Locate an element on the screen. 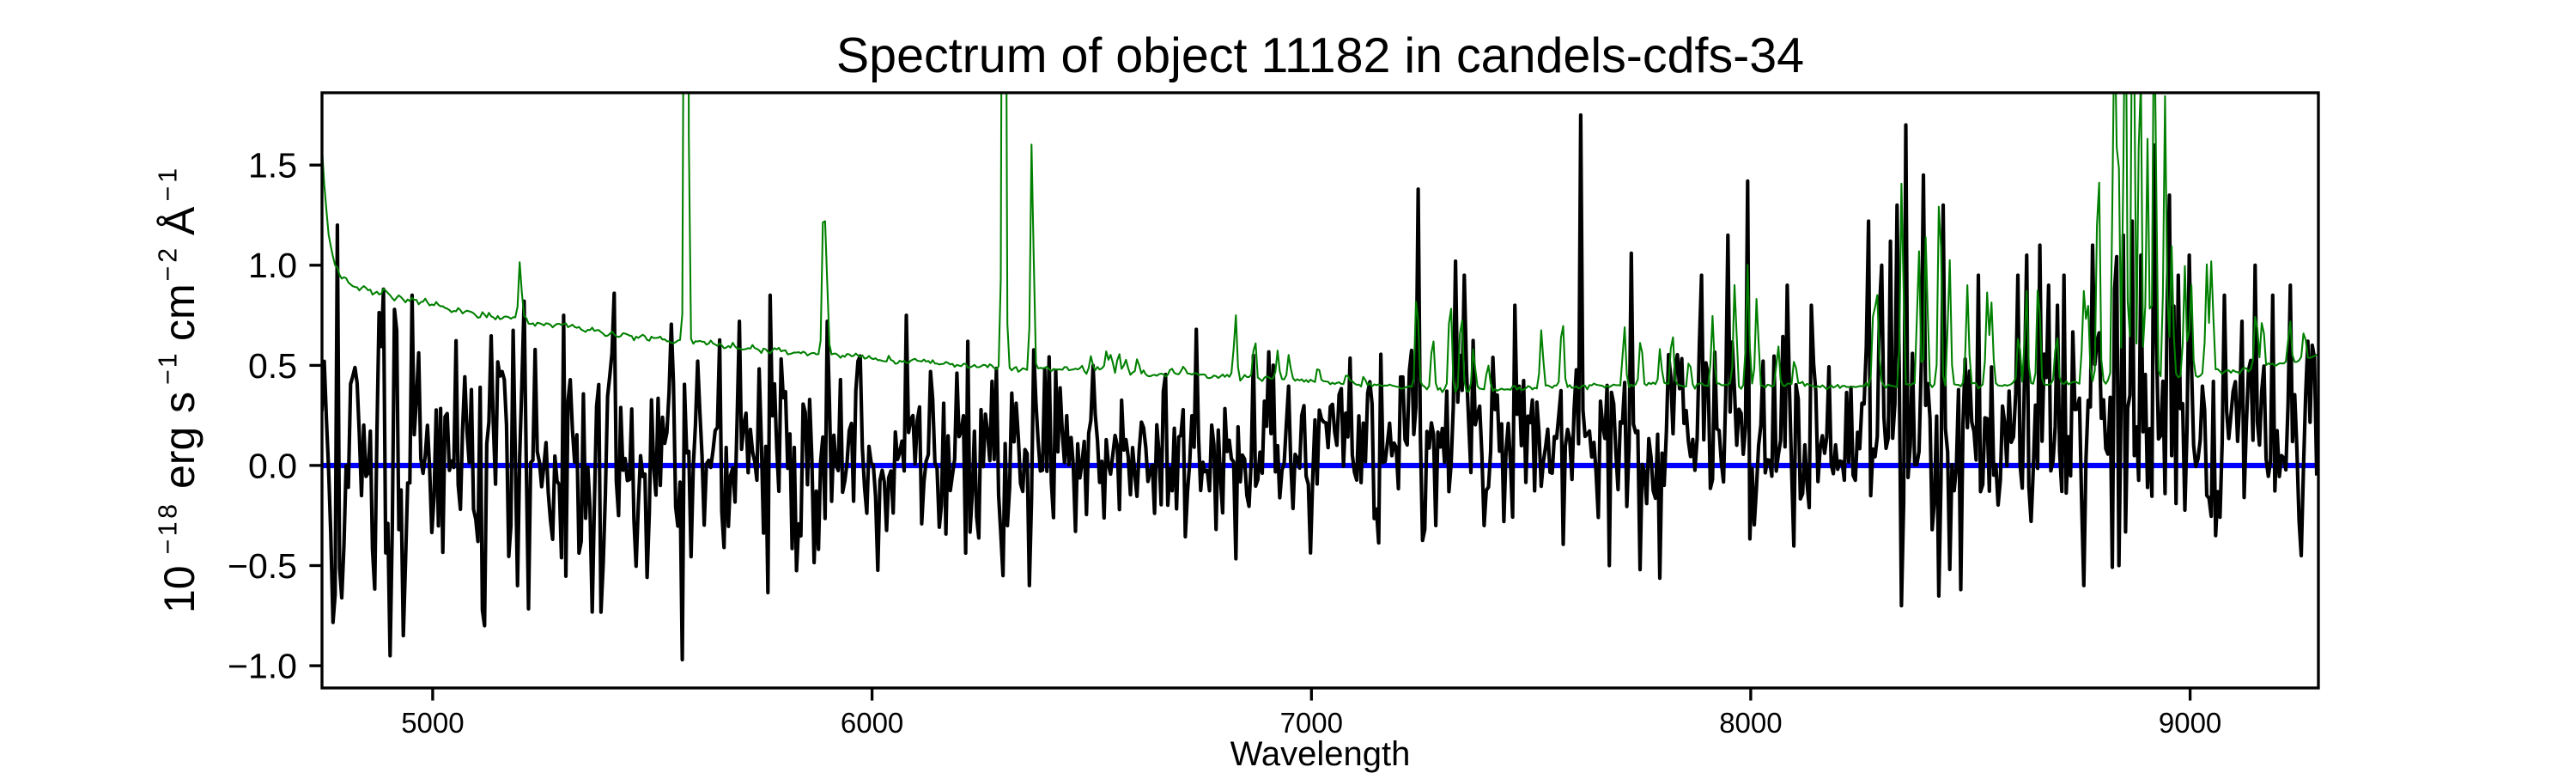 The height and width of the screenshot is (773, 2576). svg-text: 0.5 is located at coordinates (272, 366).